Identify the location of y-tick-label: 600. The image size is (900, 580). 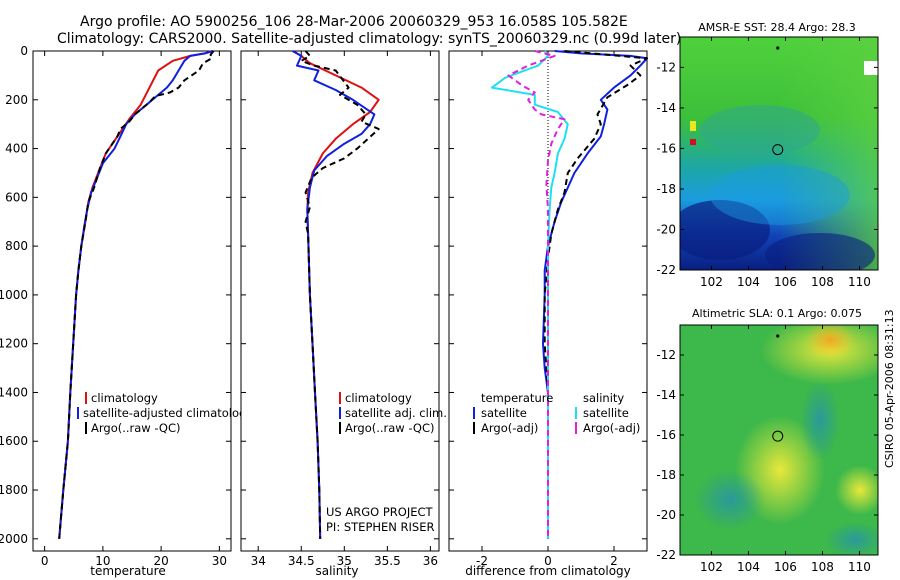
(16, 197).